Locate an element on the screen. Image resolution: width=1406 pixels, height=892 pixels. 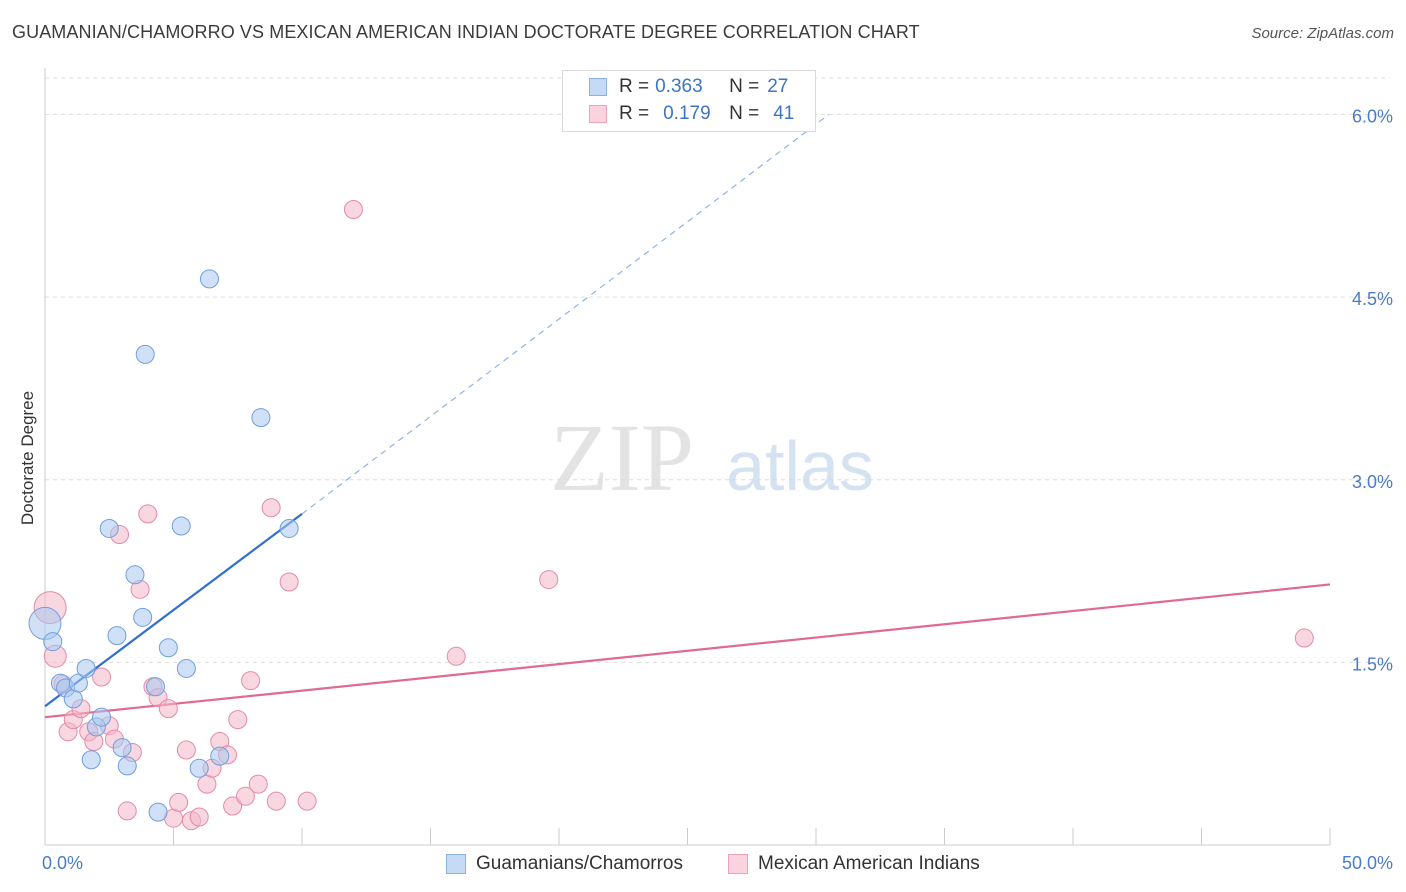
bottom-legend-mexican-american-indian: Mexican American Indians is located at coordinates (854, 864).